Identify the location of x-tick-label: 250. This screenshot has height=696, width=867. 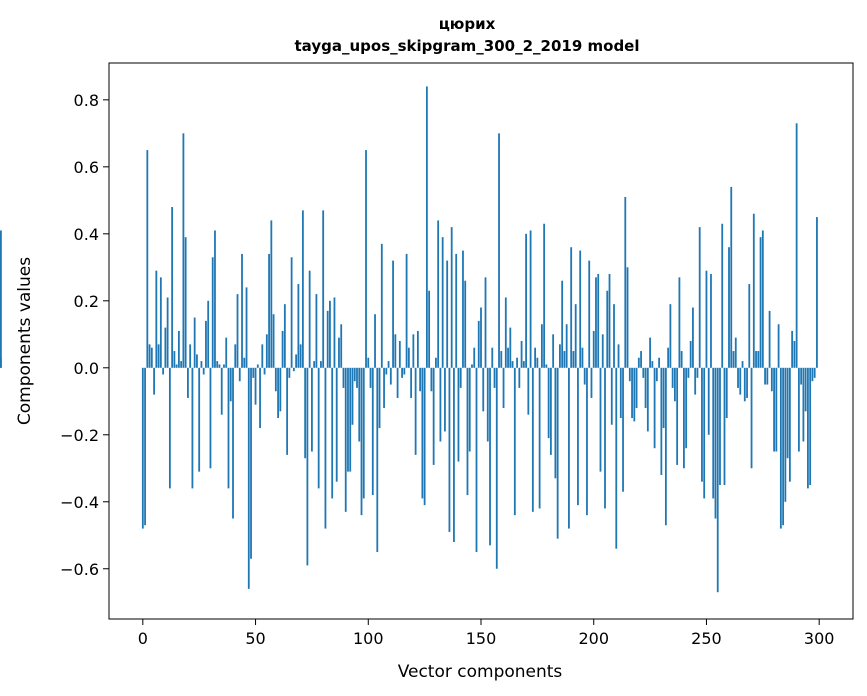
(706, 638).